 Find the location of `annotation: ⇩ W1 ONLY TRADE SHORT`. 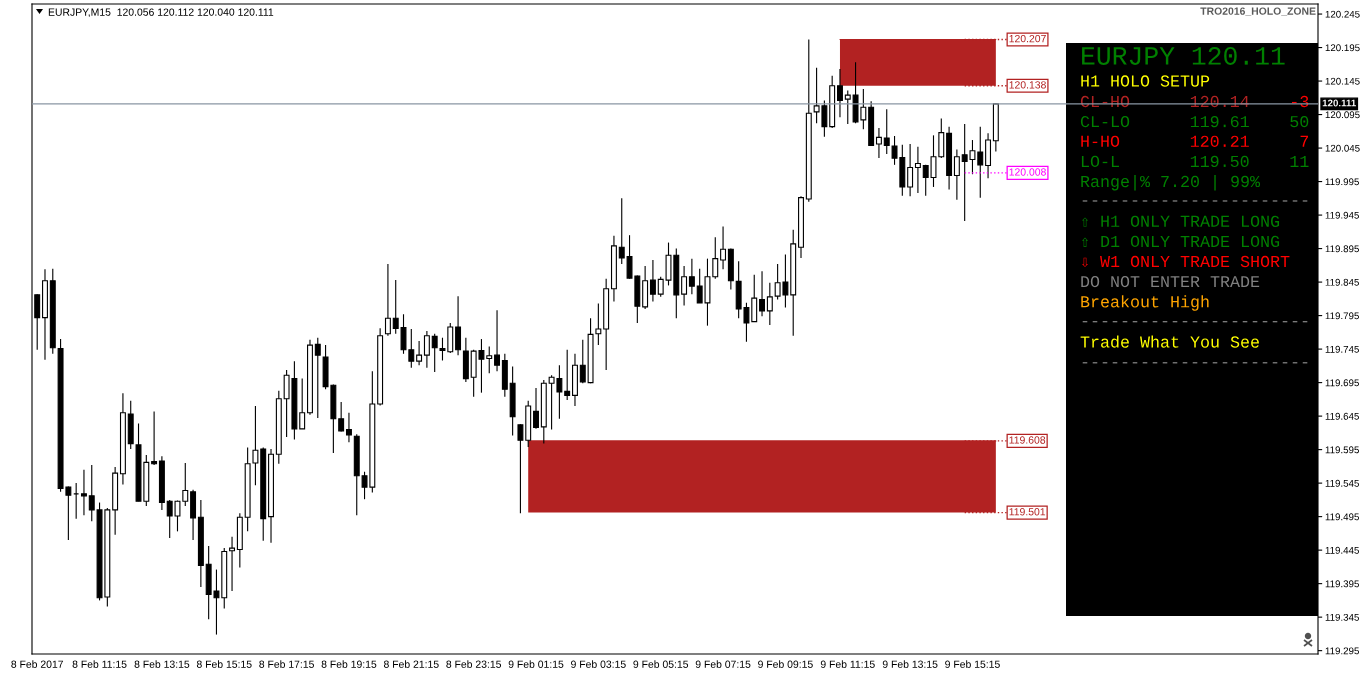

annotation: ⇩ W1 ONLY TRADE SHORT is located at coordinates (1185, 261).